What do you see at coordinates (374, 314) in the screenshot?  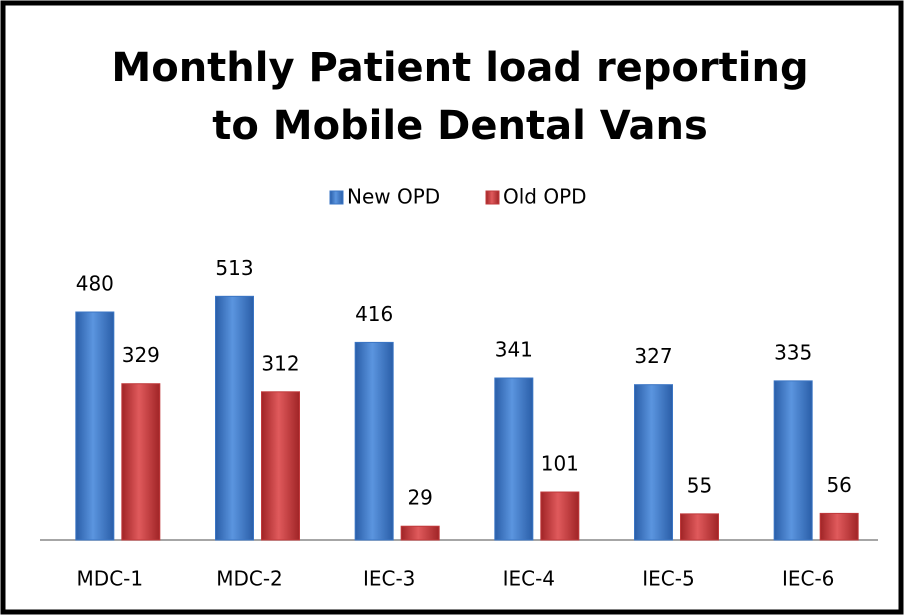 I see `data-label: 416` at bounding box center [374, 314].